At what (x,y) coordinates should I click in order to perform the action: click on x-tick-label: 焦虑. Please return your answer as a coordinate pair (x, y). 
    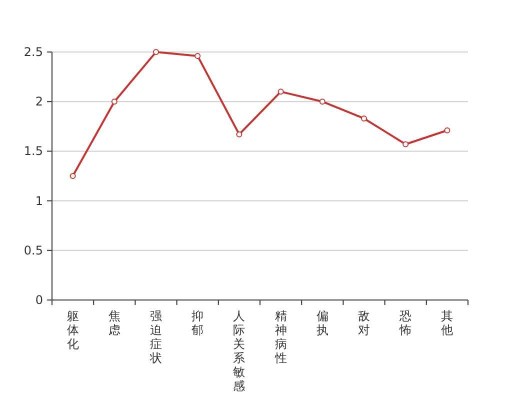
    Looking at the image, I should click on (114, 323).